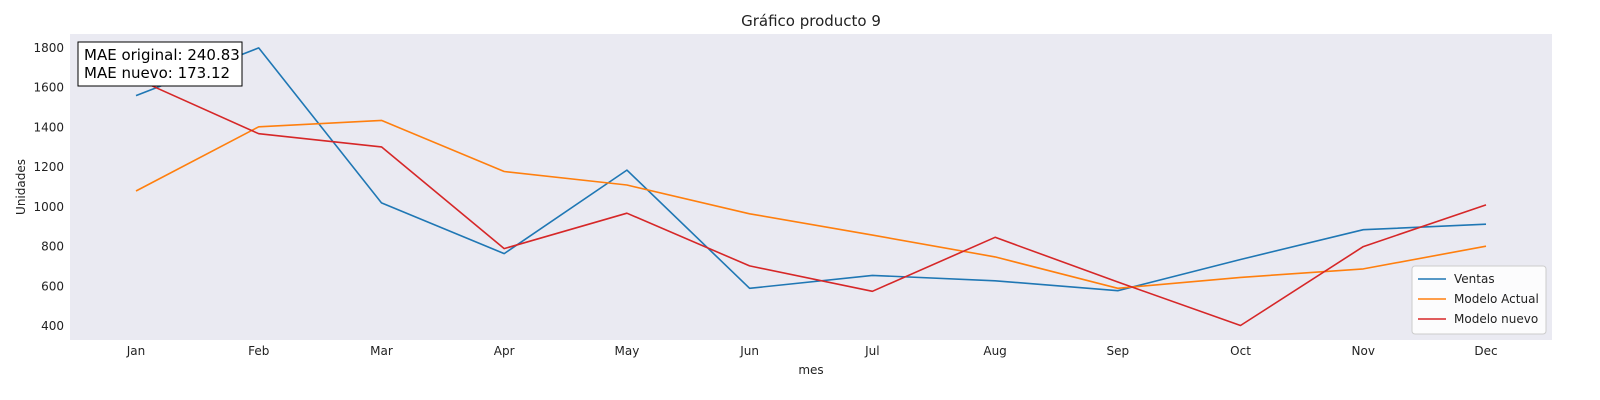 The width and height of the screenshot is (1600, 400). Describe the element at coordinates (48, 207) in the screenshot. I see `y-tick-label: 1000` at that location.